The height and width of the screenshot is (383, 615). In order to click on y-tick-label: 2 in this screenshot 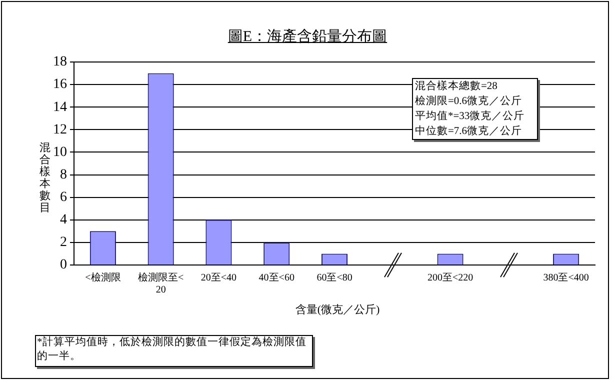, I will do `click(63, 242)`.